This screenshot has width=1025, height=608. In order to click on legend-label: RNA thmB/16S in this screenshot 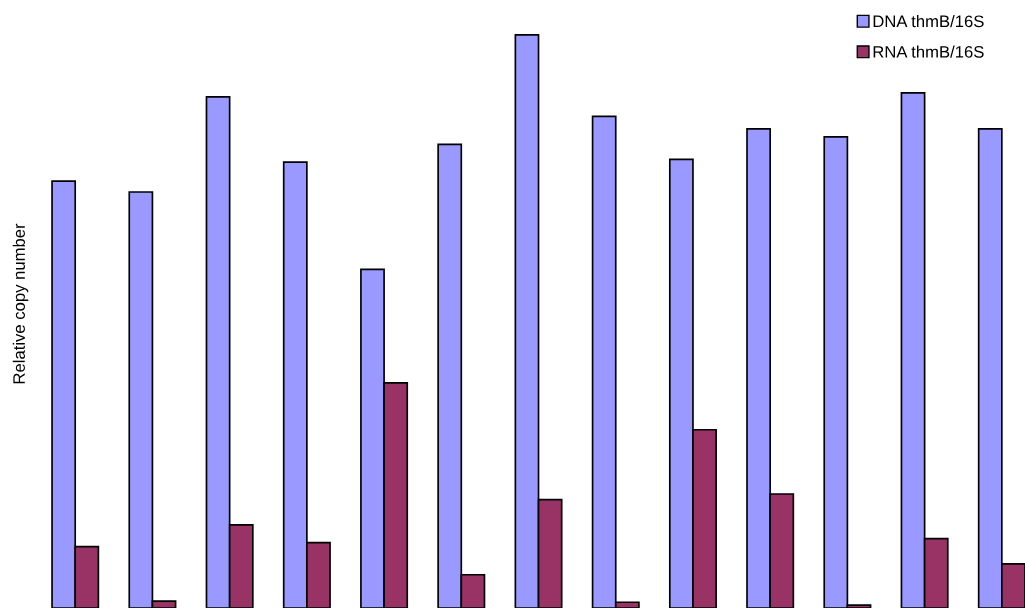, I will do `click(928, 51)`.